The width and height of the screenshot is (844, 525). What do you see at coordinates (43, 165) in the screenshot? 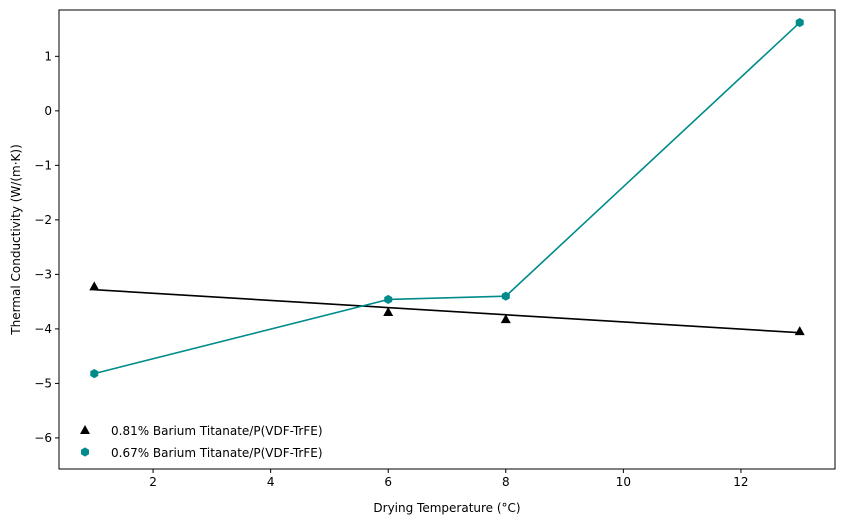
I see `y-tick-label: −1` at bounding box center [43, 165].